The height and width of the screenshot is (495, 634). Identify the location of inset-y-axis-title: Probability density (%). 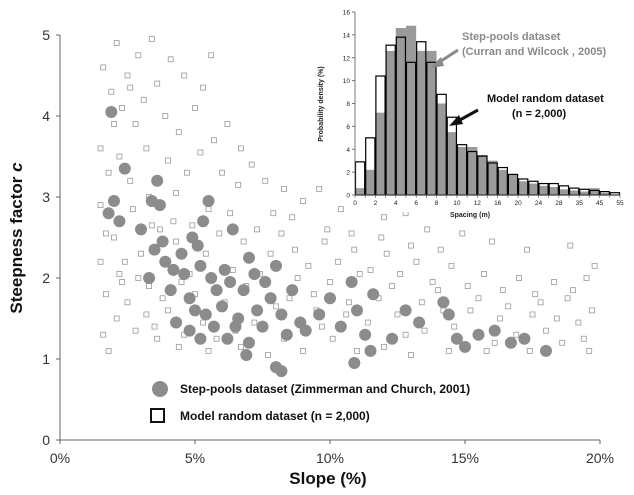
(321, 103).